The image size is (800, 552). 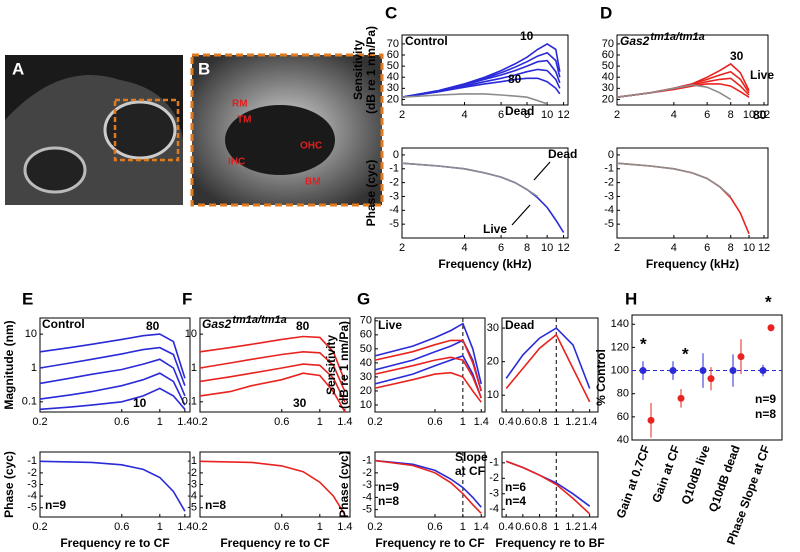 I want to click on annotation: Slope, so click(x=471, y=457).